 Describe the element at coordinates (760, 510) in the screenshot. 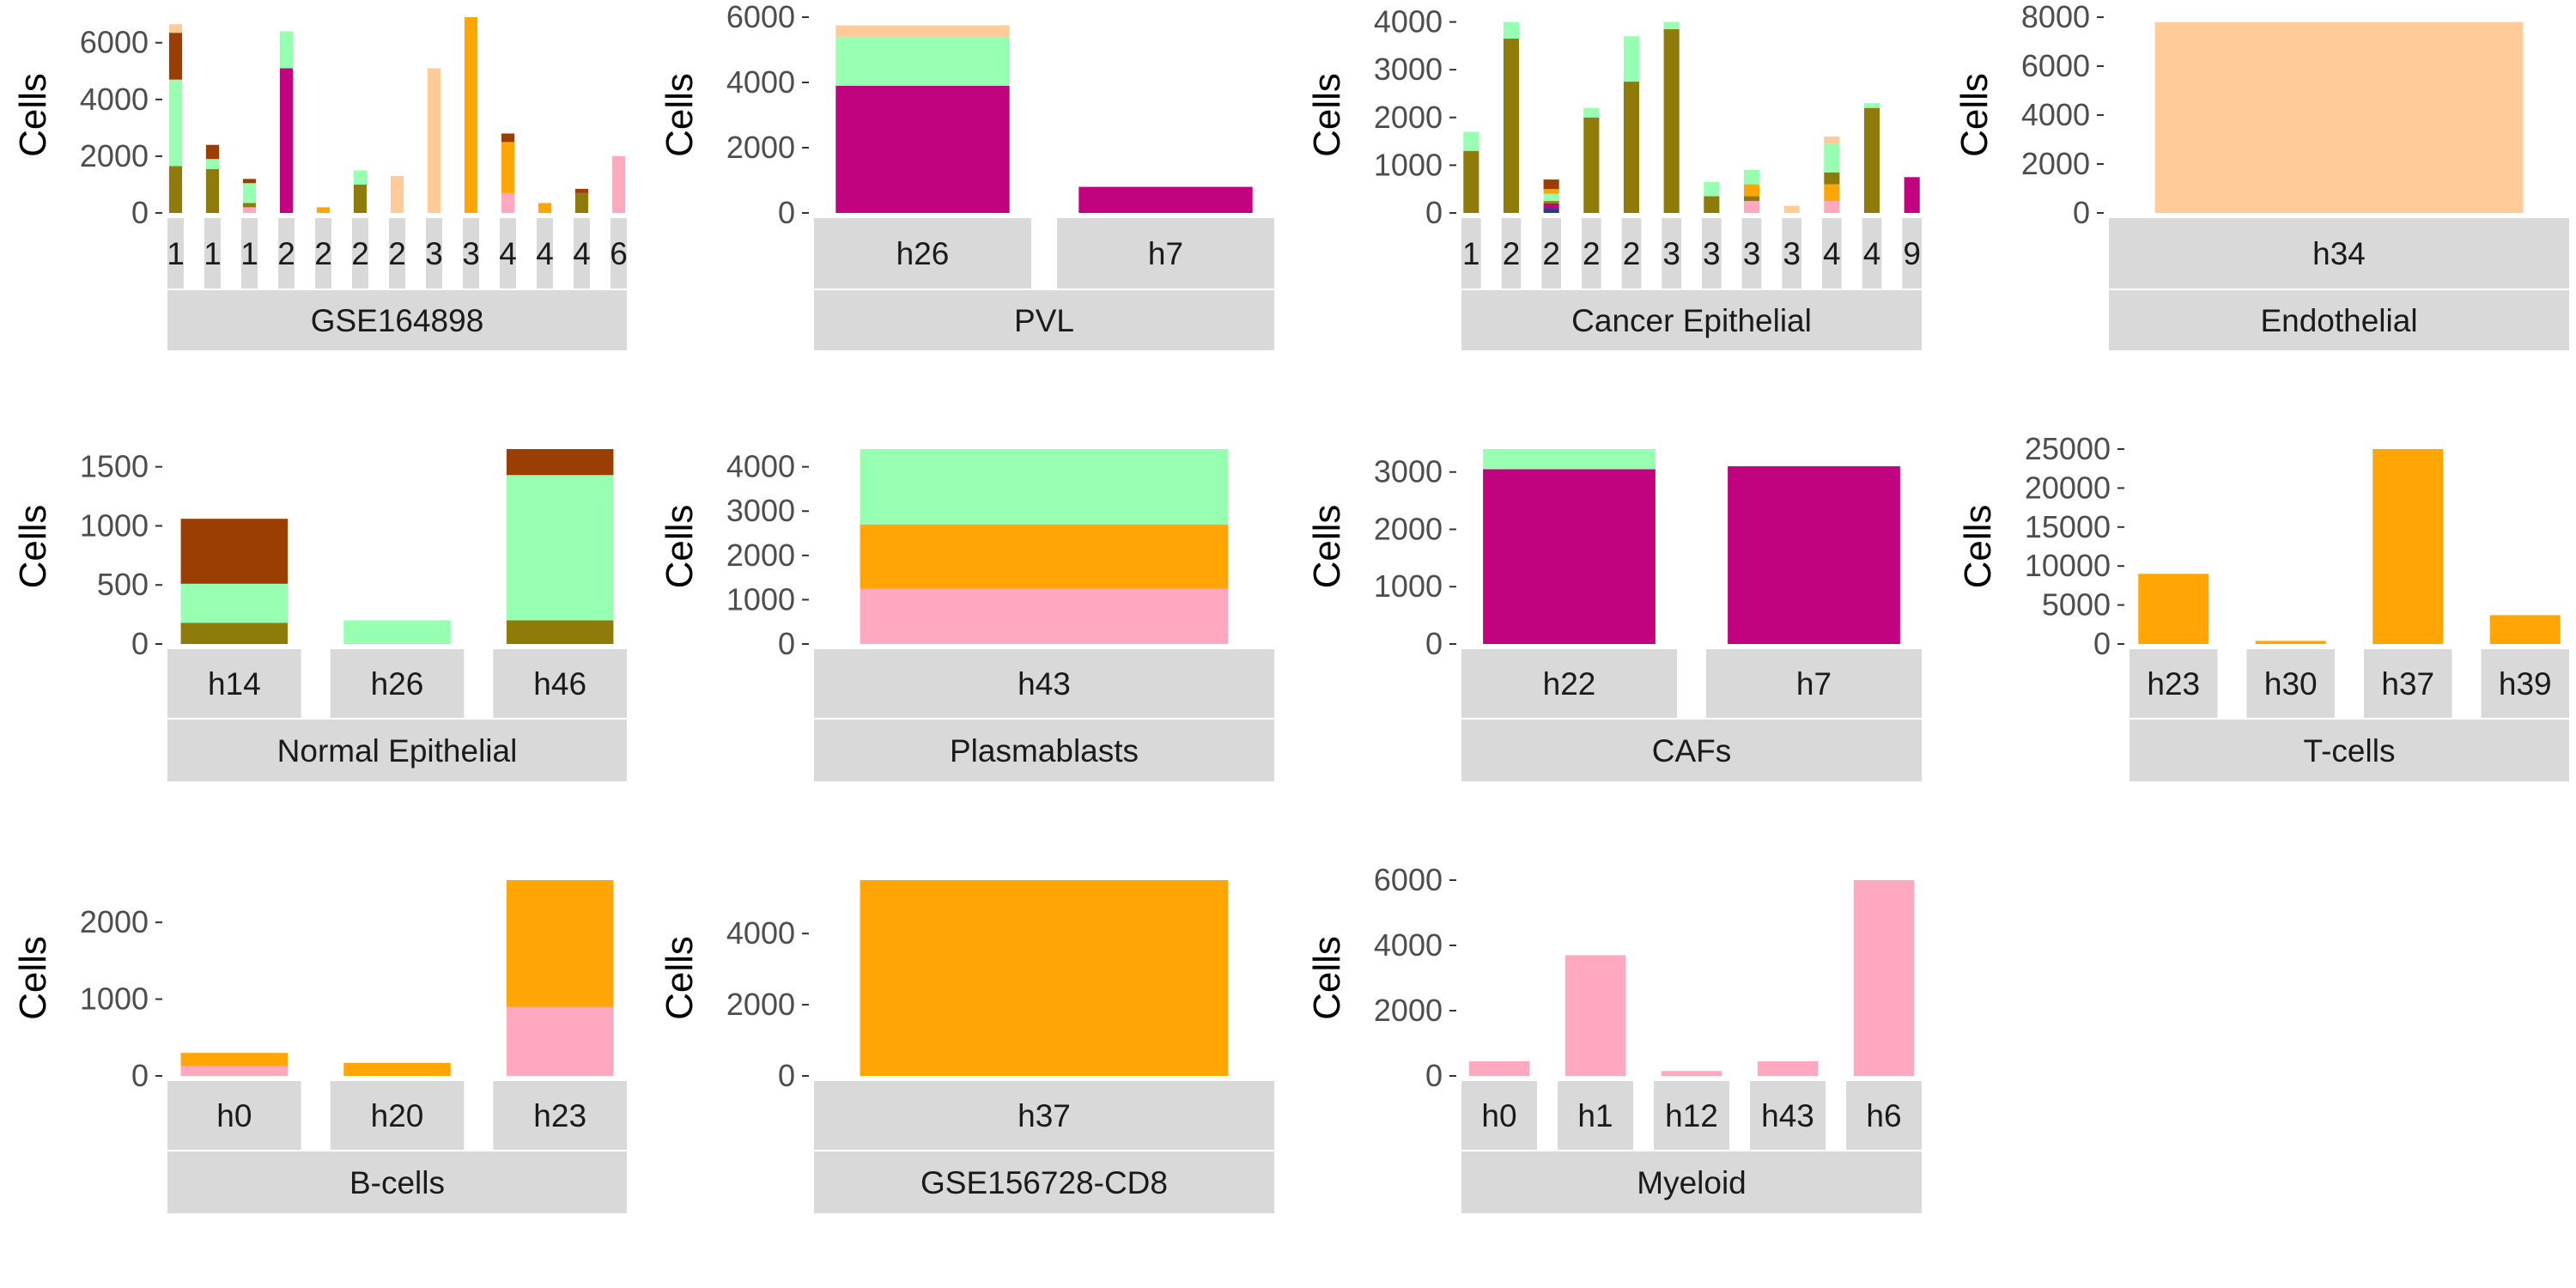

I see `y-tick-label-plasmablasts-3: 3000` at that location.